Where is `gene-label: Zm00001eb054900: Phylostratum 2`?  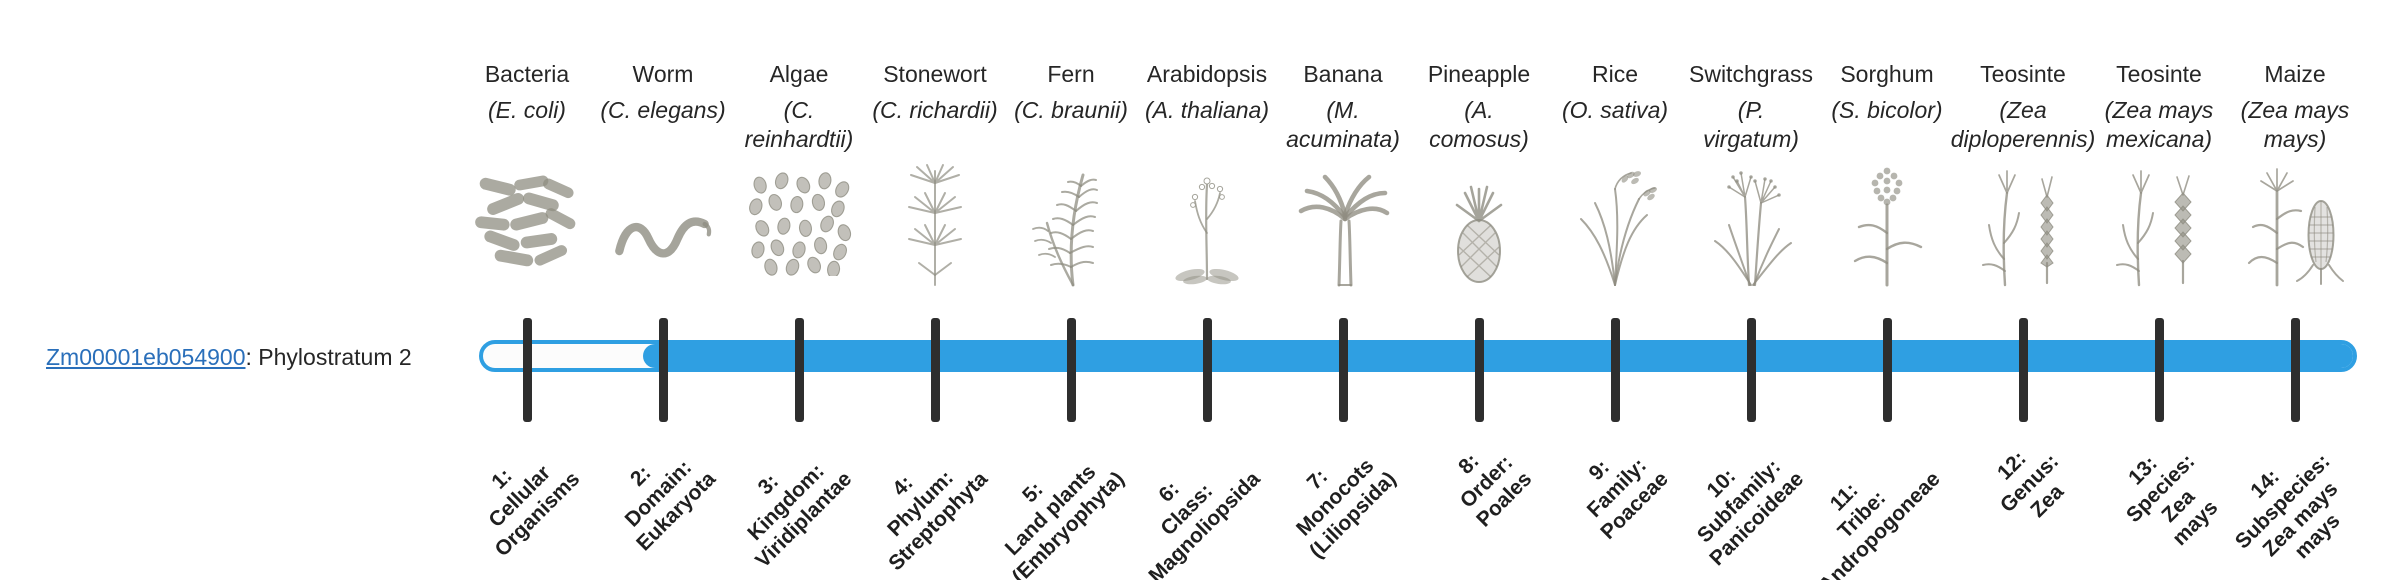
gene-label: Zm00001eb054900: Phylostratum 2 is located at coordinates (229, 357).